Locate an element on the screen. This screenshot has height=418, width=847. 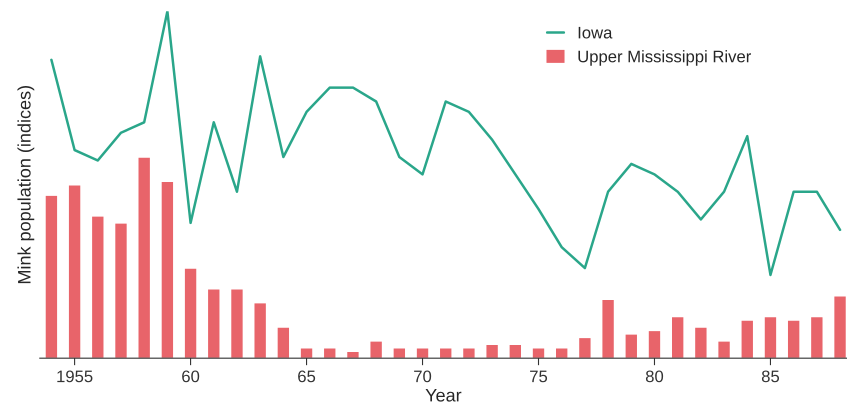
x-tick-label: 1955 is located at coordinates (74, 376).